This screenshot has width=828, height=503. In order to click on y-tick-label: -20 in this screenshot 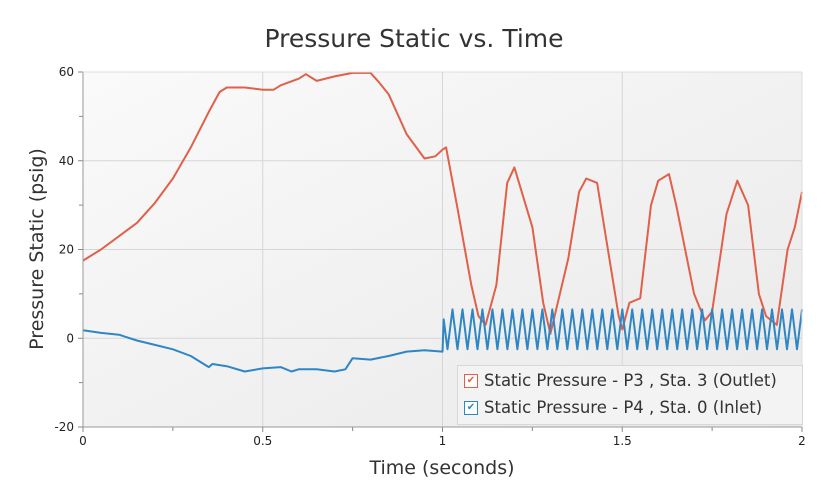, I will do `click(64, 427)`.